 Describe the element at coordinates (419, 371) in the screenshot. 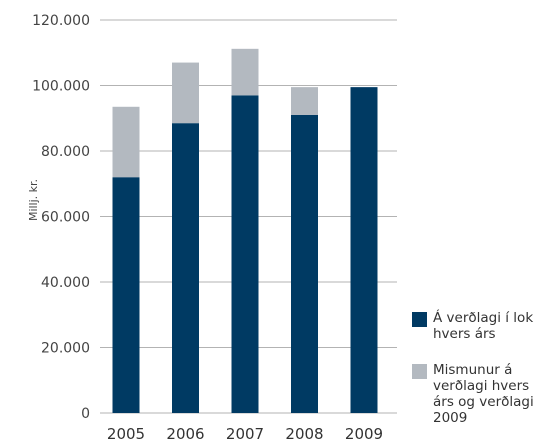

I see `legend-swatch-difference` at that location.